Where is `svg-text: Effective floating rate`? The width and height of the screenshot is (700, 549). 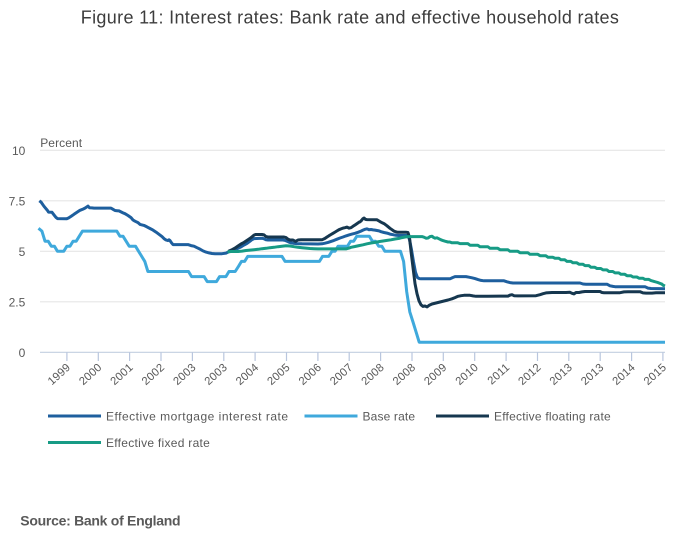
svg-text: Effective floating rate is located at coordinates (552, 417).